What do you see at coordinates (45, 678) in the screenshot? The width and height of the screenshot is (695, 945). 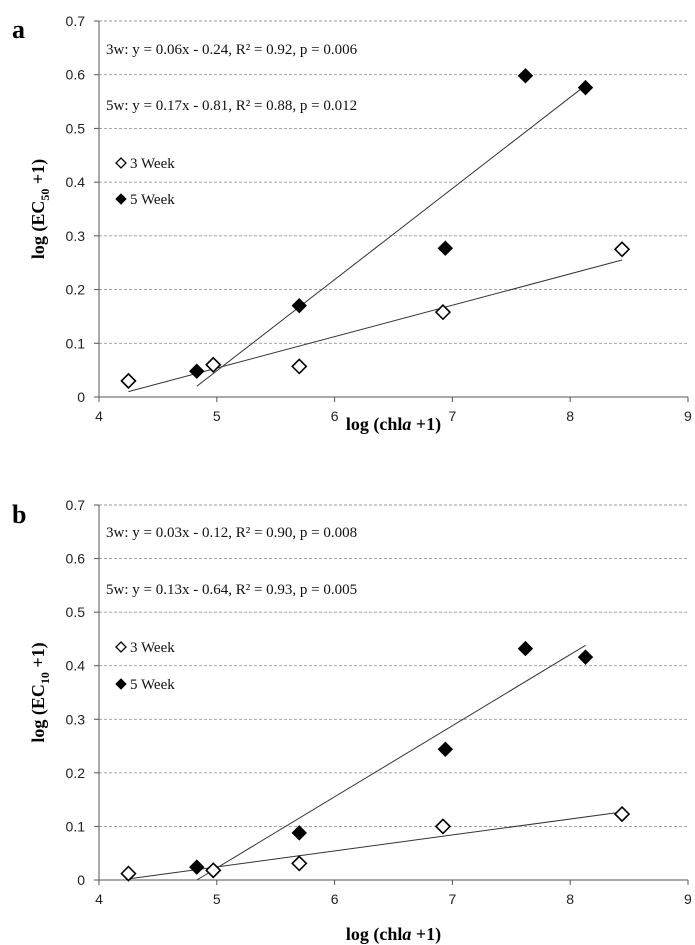 I see `y-axis-title-subscript: 10` at bounding box center [45, 678].